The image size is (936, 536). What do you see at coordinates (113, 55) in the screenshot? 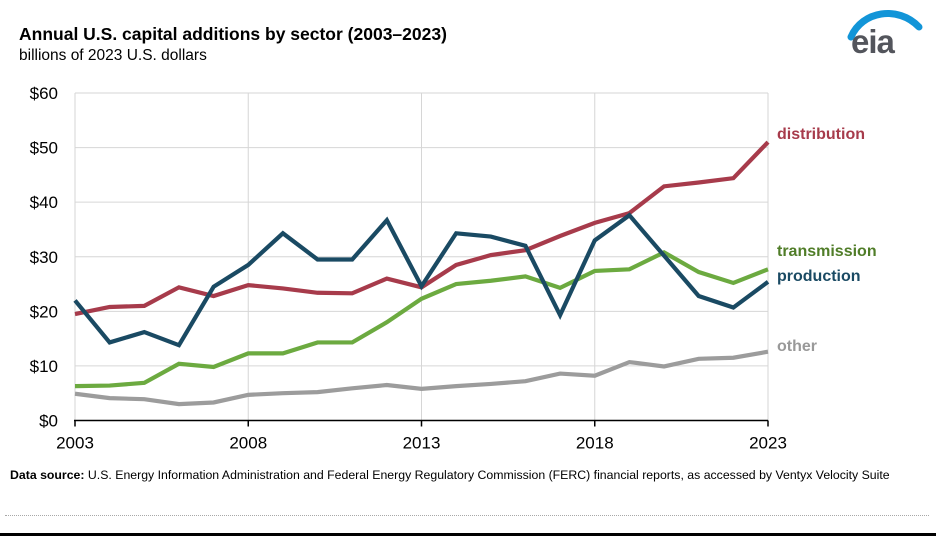
I see `chart-subtitle: billions of 2023 U.S. dollars` at bounding box center [113, 55].